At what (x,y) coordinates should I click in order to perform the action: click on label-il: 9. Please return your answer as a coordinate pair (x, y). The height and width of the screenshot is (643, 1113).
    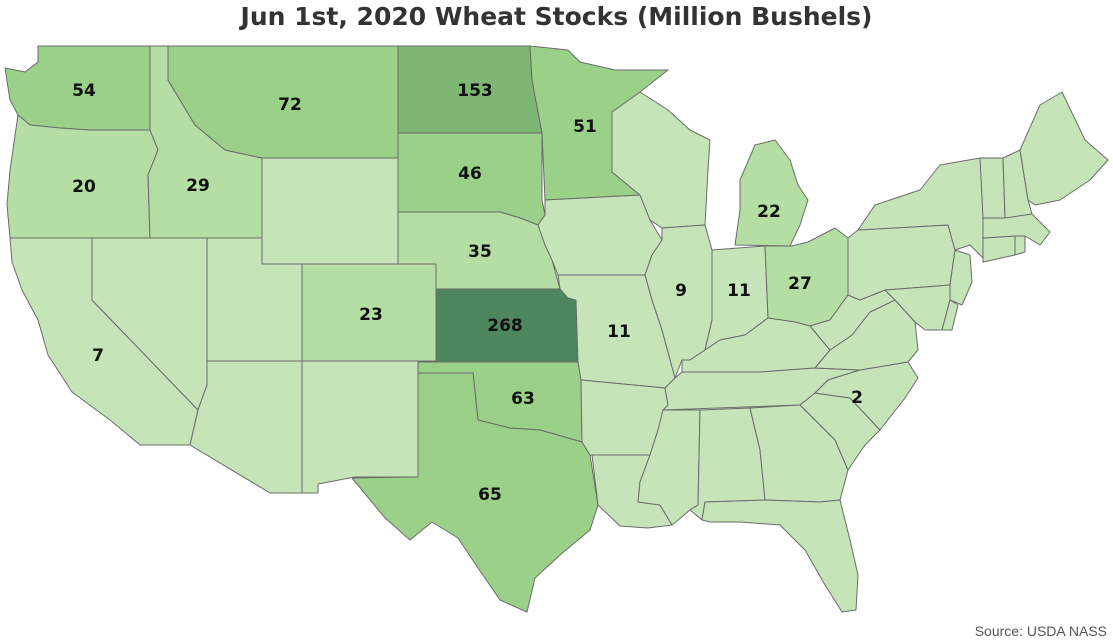
    Looking at the image, I should click on (681, 291).